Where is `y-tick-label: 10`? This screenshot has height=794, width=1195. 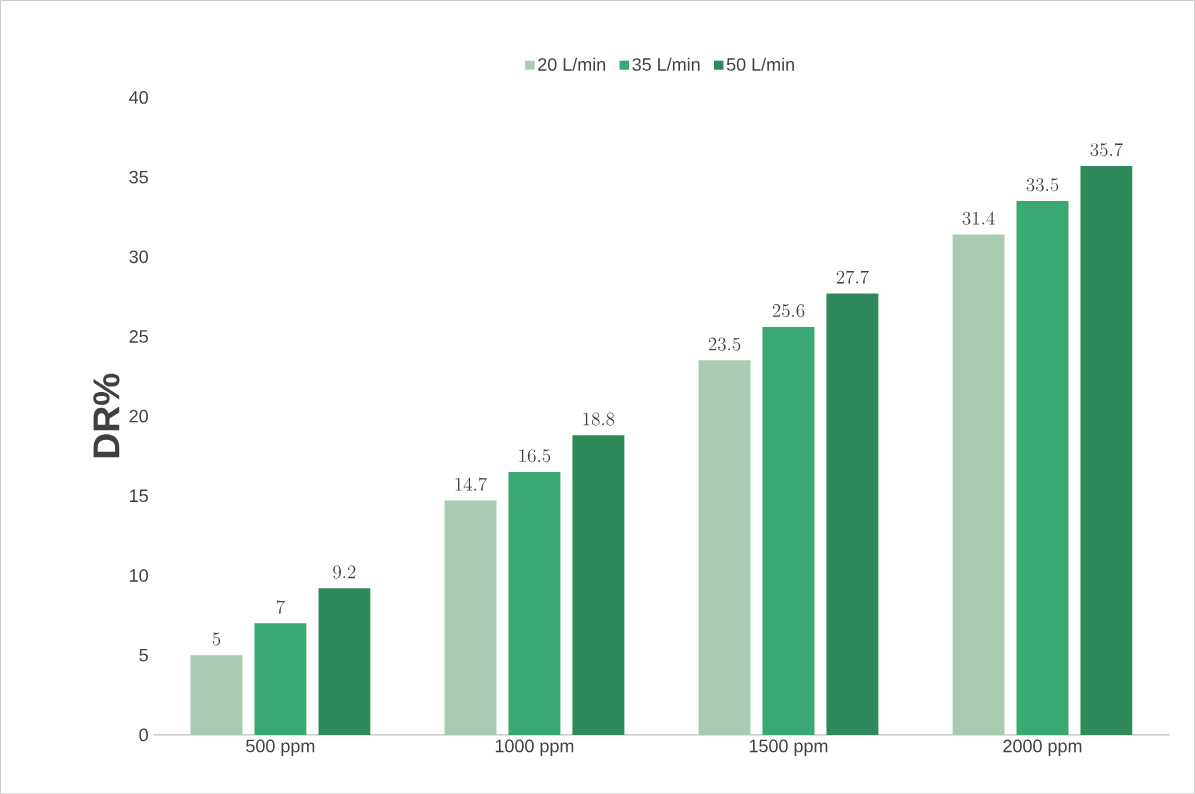
y-tick-label: 10 is located at coordinates (139, 575).